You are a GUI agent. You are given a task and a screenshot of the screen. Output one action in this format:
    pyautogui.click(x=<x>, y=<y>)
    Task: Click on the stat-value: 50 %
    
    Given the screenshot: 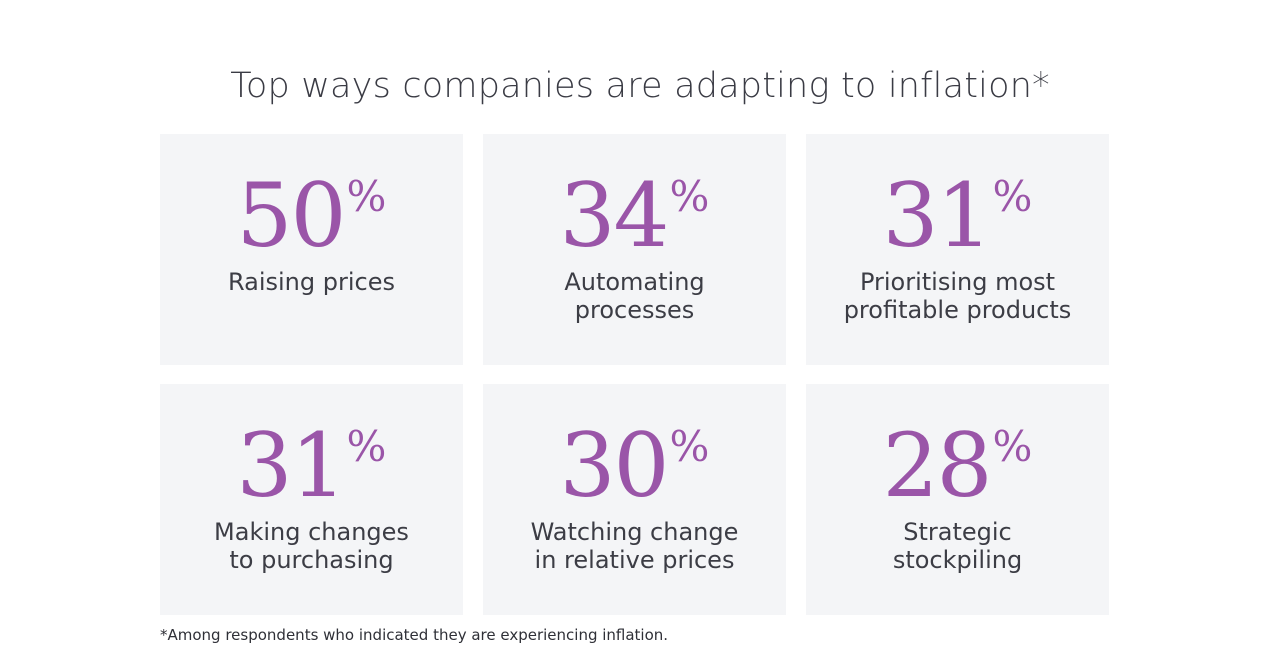 What is the action you would take?
    pyautogui.click(x=311, y=216)
    